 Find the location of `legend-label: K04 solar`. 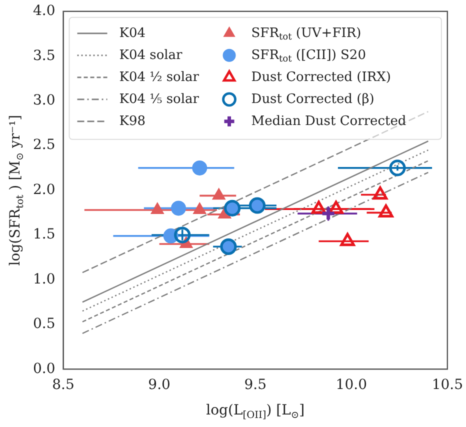

legend-label: K04 solar is located at coordinates (151, 55).